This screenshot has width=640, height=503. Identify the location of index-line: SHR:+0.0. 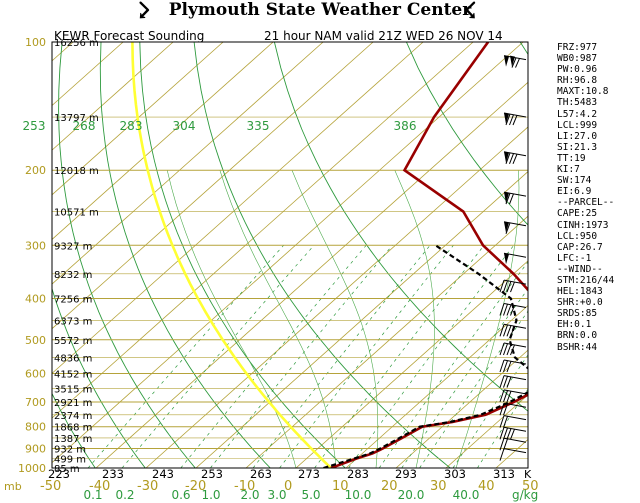
(580, 303).